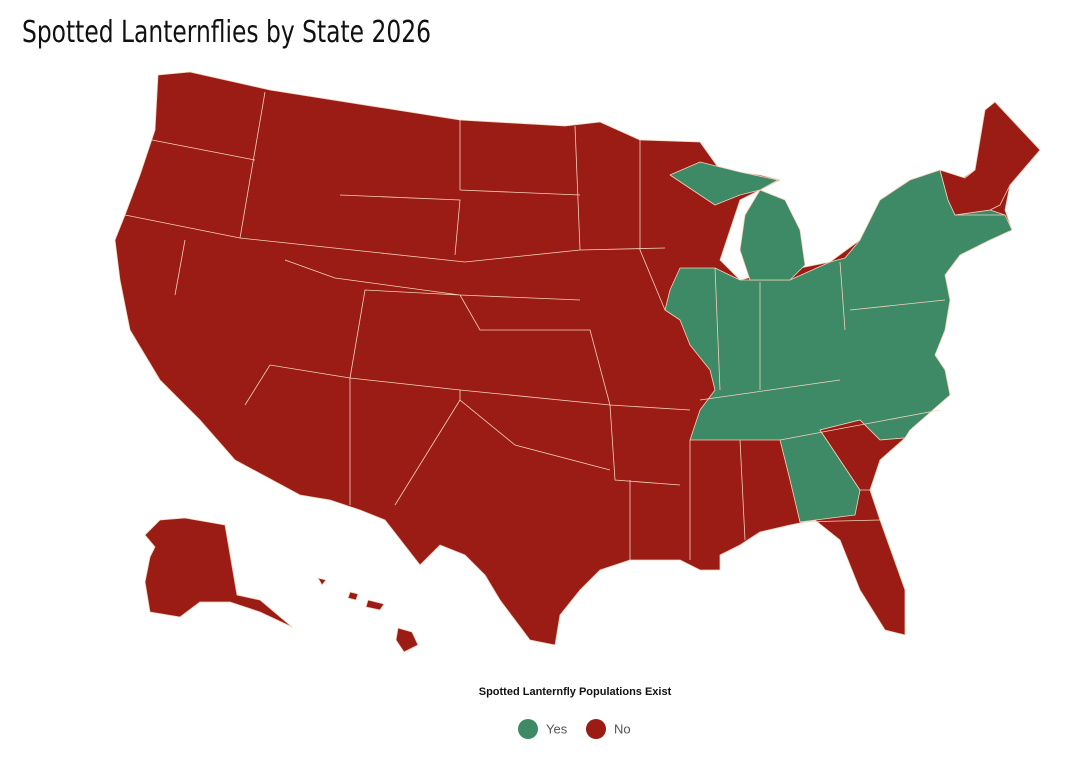 Image resolution: width=1080 pixels, height=762 pixels. Describe the element at coordinates (575, 692) in the screenshot. I see `legend-title: Spotted Lanternfly Populations Exist` at that location.